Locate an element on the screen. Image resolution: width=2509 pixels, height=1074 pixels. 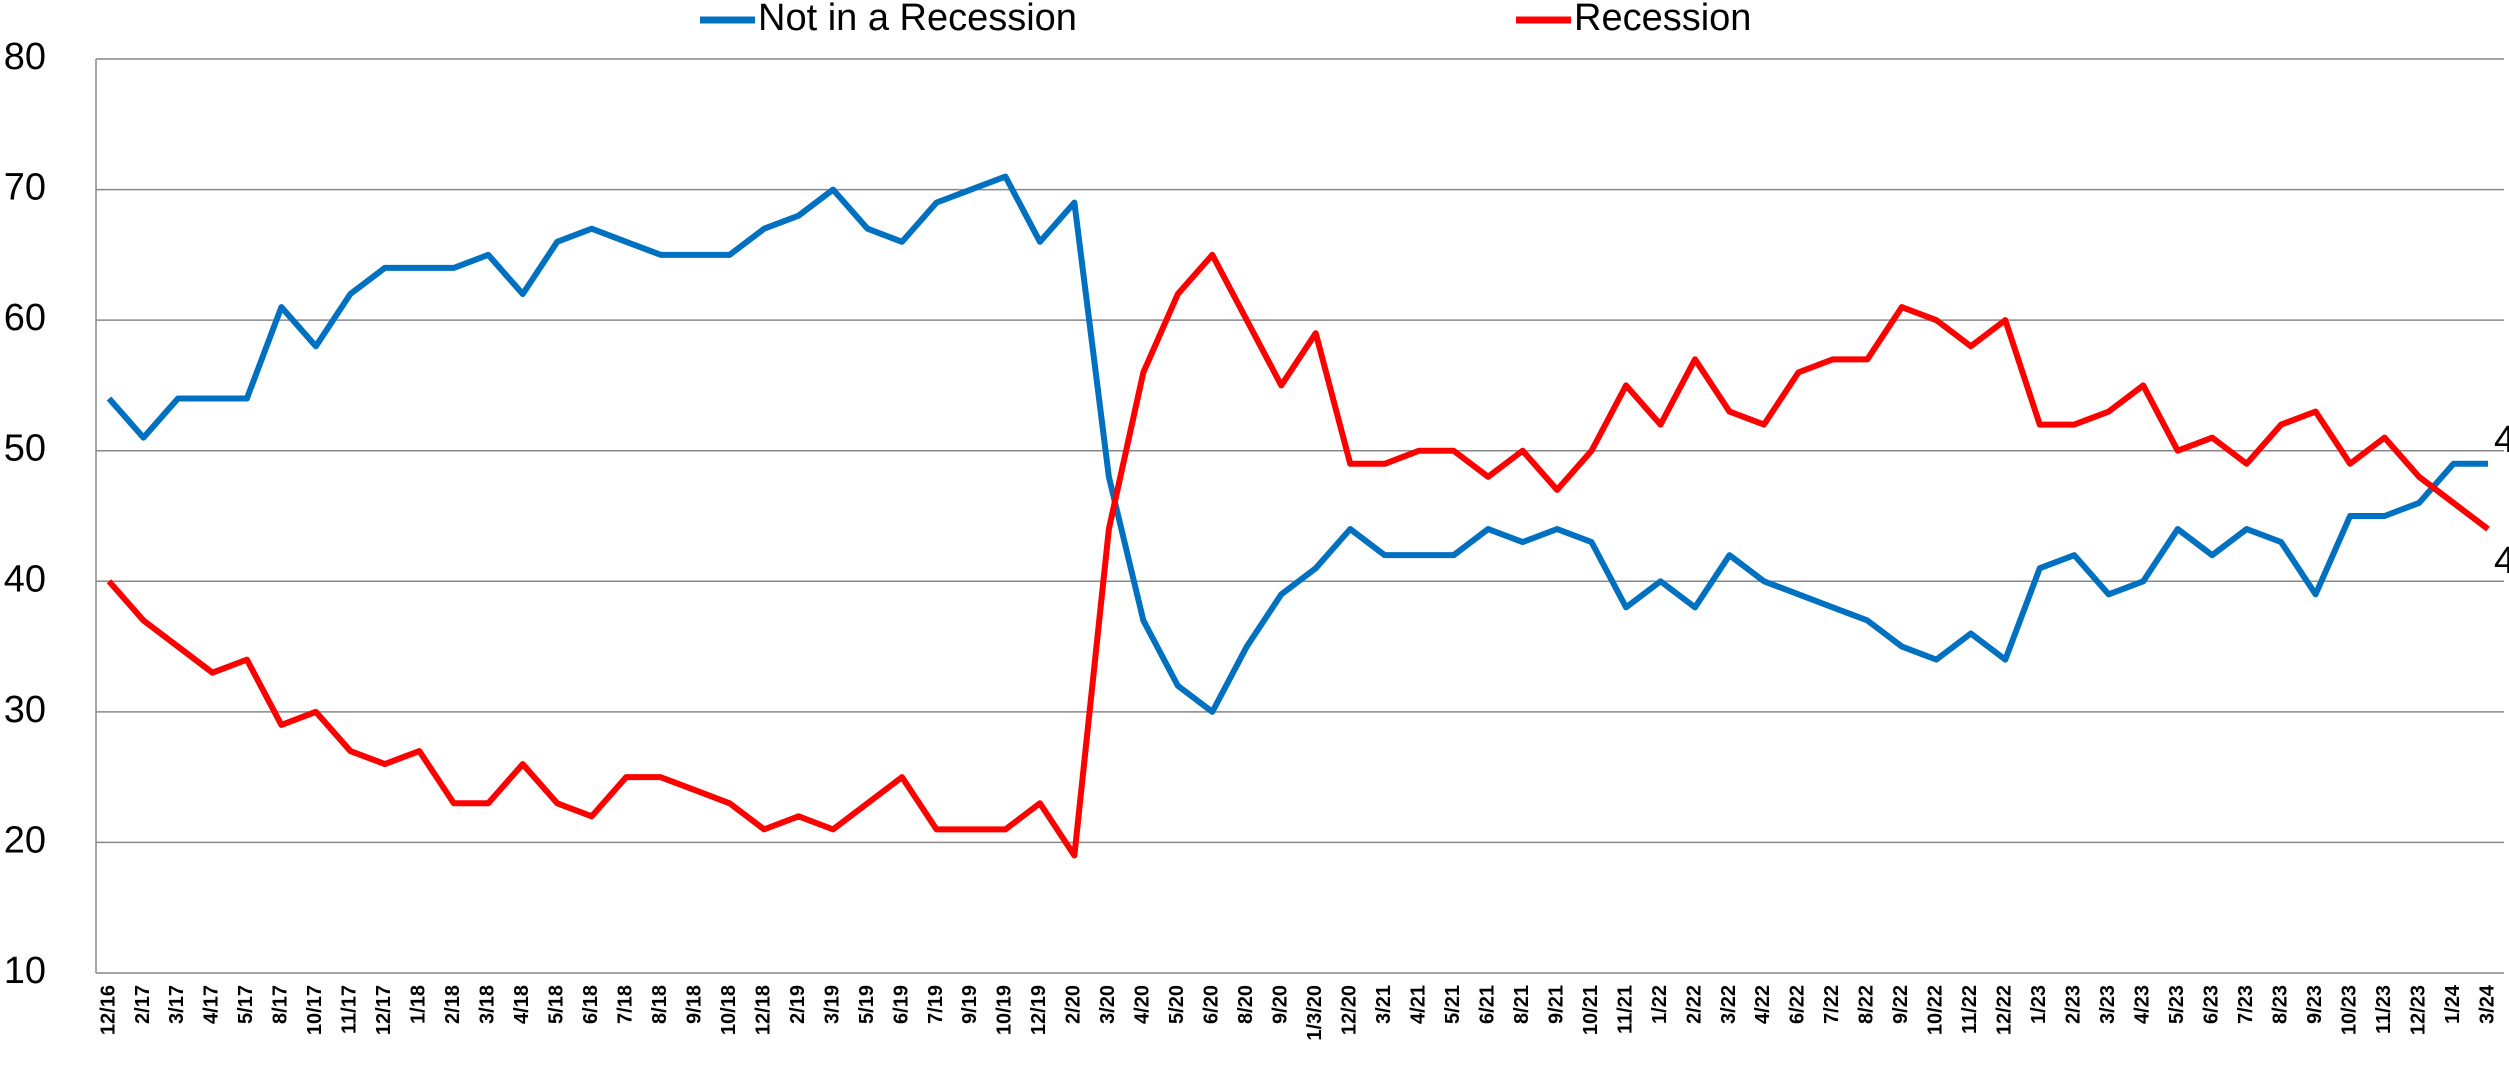
x-tick-label: 6/19 is located at coordinates (901, 1004).